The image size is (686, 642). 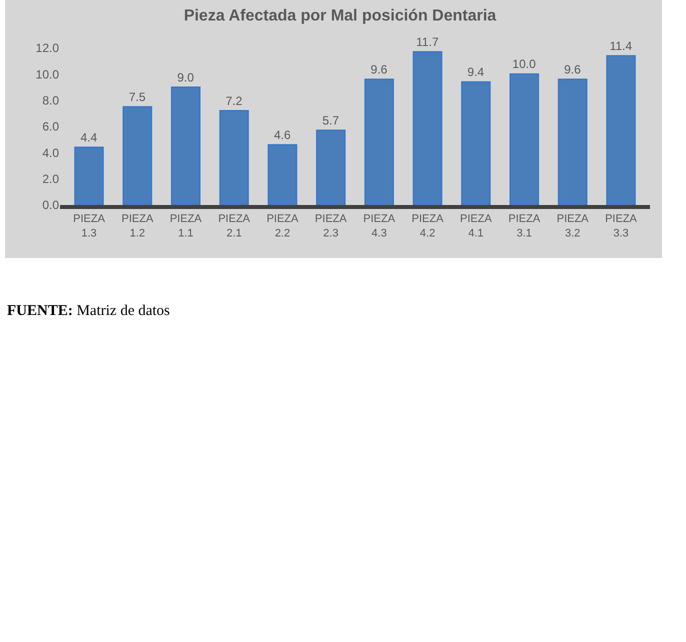 What do you see at coordinates (89, 226) in the screenshot?
I see `x-tick-label: PIEZA 1.3` at bounding box center [89, 226].